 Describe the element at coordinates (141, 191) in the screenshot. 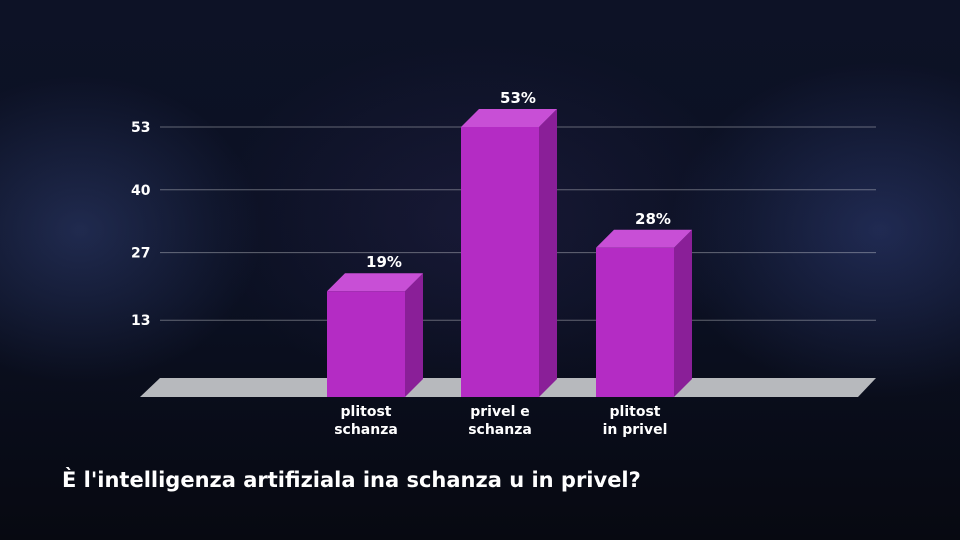

I see `y-tick-label: 40` at that location.